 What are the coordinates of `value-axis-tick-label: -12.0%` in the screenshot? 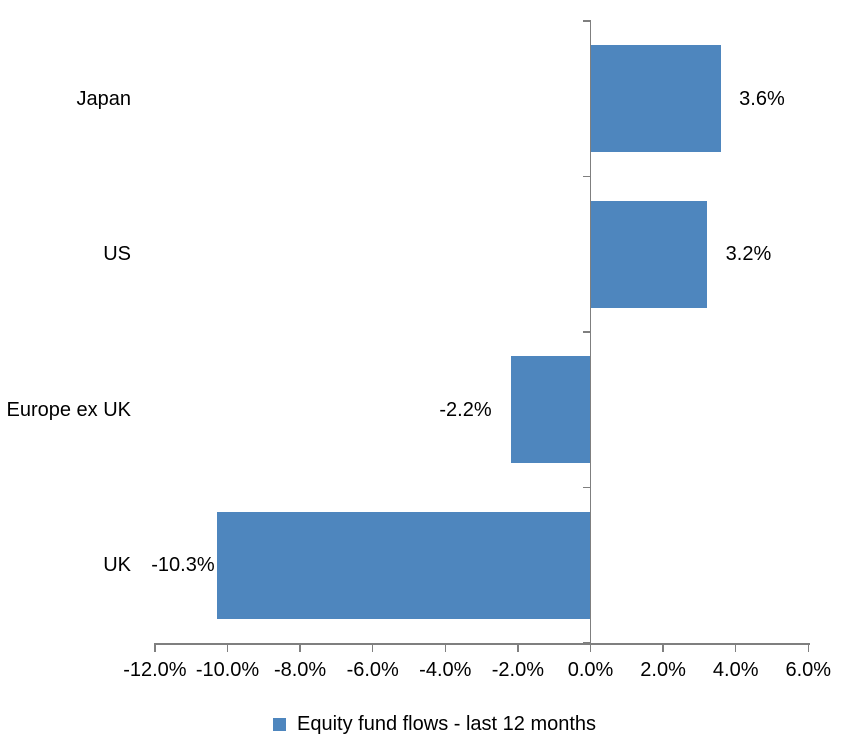 It's located at (155, 670).